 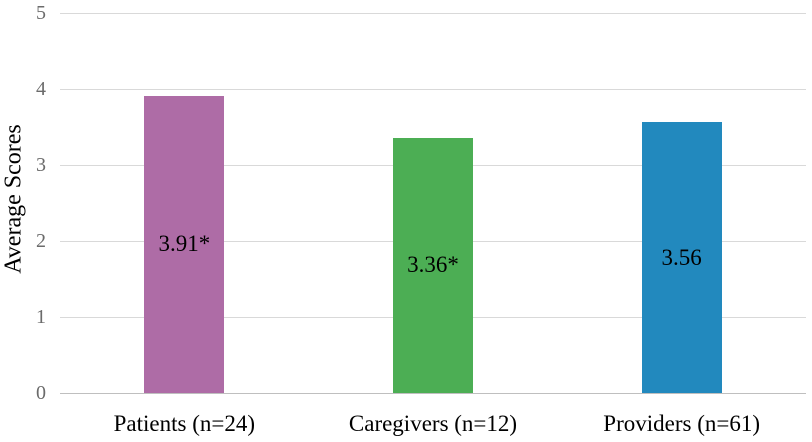 I want to click on y-axis-tick-label: 4, so click(x=41, y=89).